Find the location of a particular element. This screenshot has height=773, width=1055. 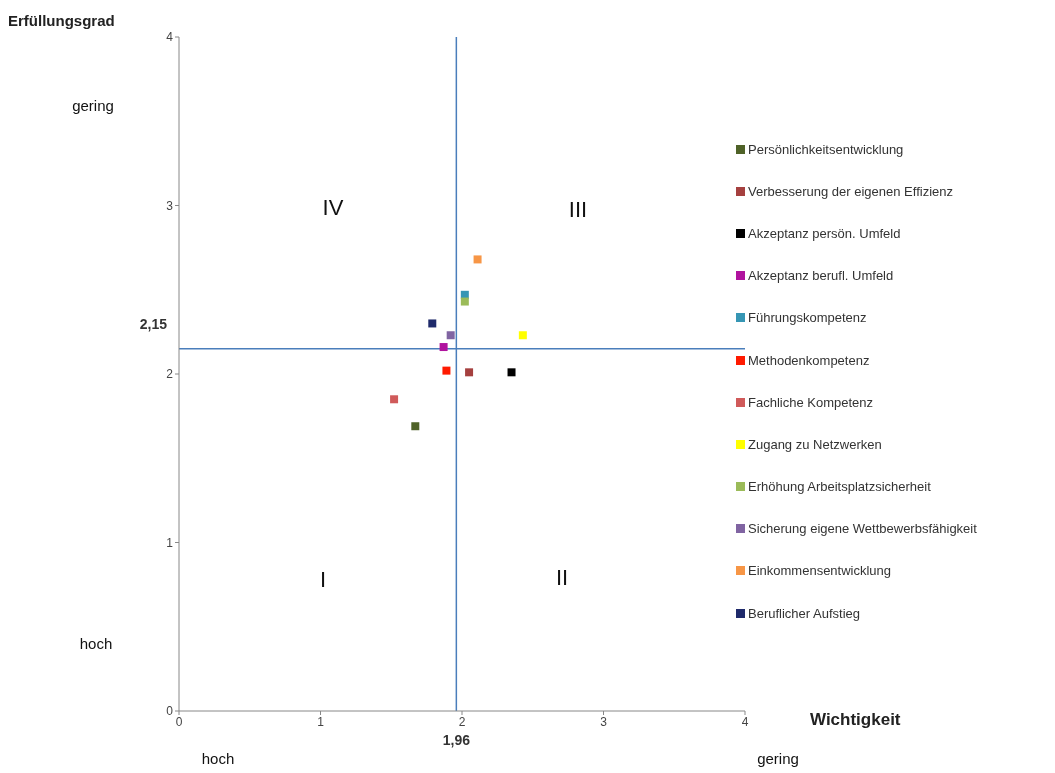

x-tick-label: 4 is located at coordinates (745, 721).